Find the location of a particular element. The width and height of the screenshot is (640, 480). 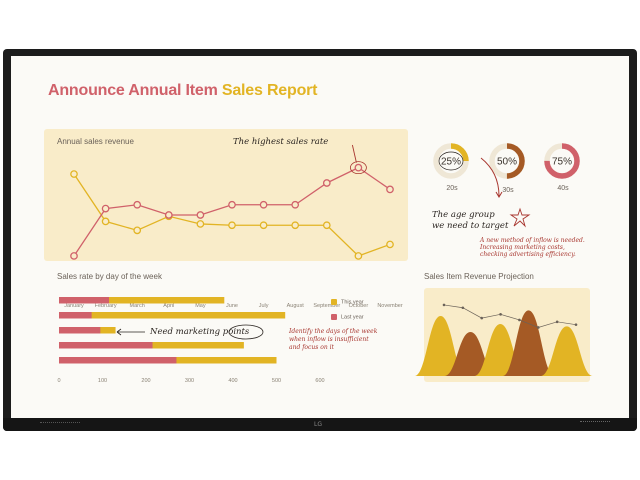

report-title-part2: Sales Report is located at coordinates (269, 90).